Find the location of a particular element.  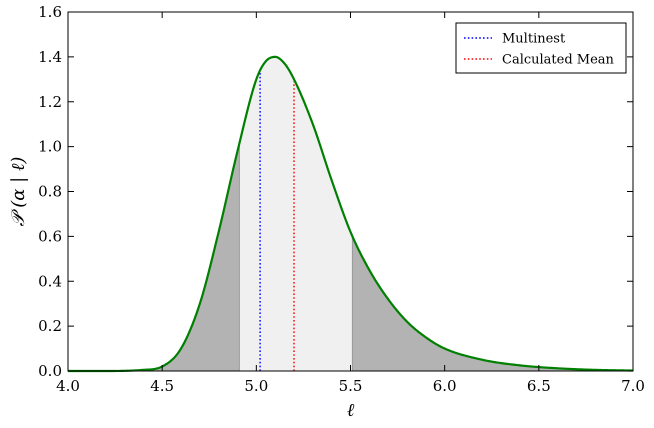

x-tick-label: 6.0 is located at coordinates (445, 386).